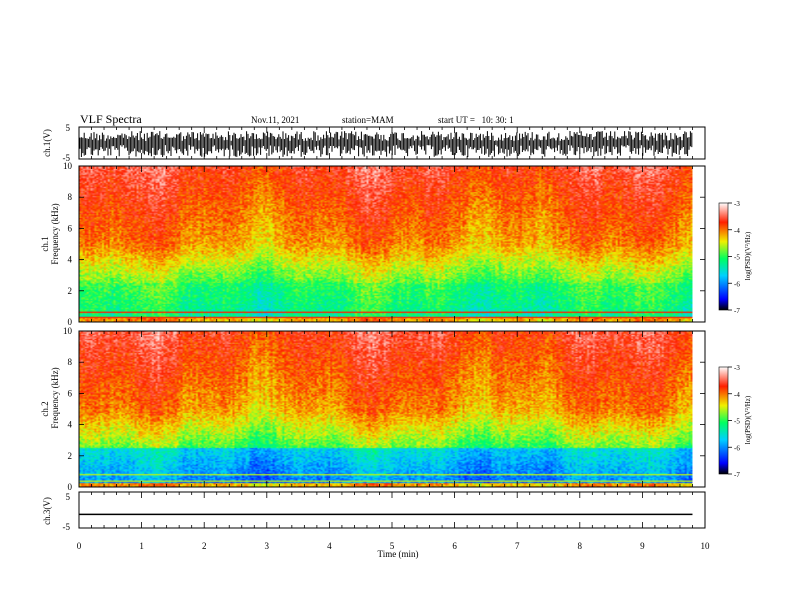 The image size is (792, 612). What do you see at coordinates (55, 233) in the screenshot?
I see `ch1-spectrogram-ylabel: Frequency (kHz)` at bounding box center [55, 233].